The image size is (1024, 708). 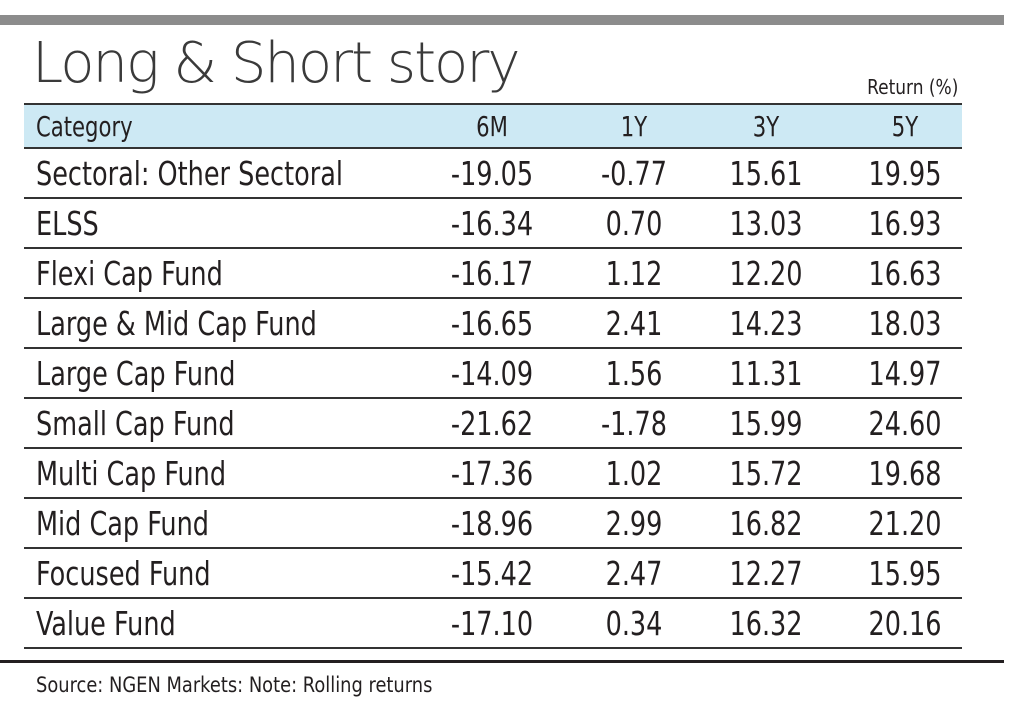 I want to click on return-6m-cell: -17.10, so click(x=492, y=623).